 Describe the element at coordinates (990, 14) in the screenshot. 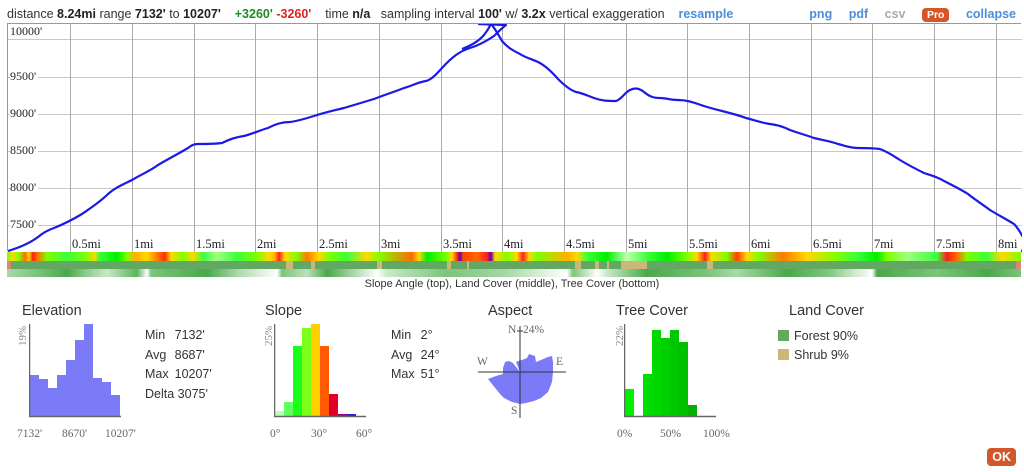

I see `collapse-link: collapse` at that location.